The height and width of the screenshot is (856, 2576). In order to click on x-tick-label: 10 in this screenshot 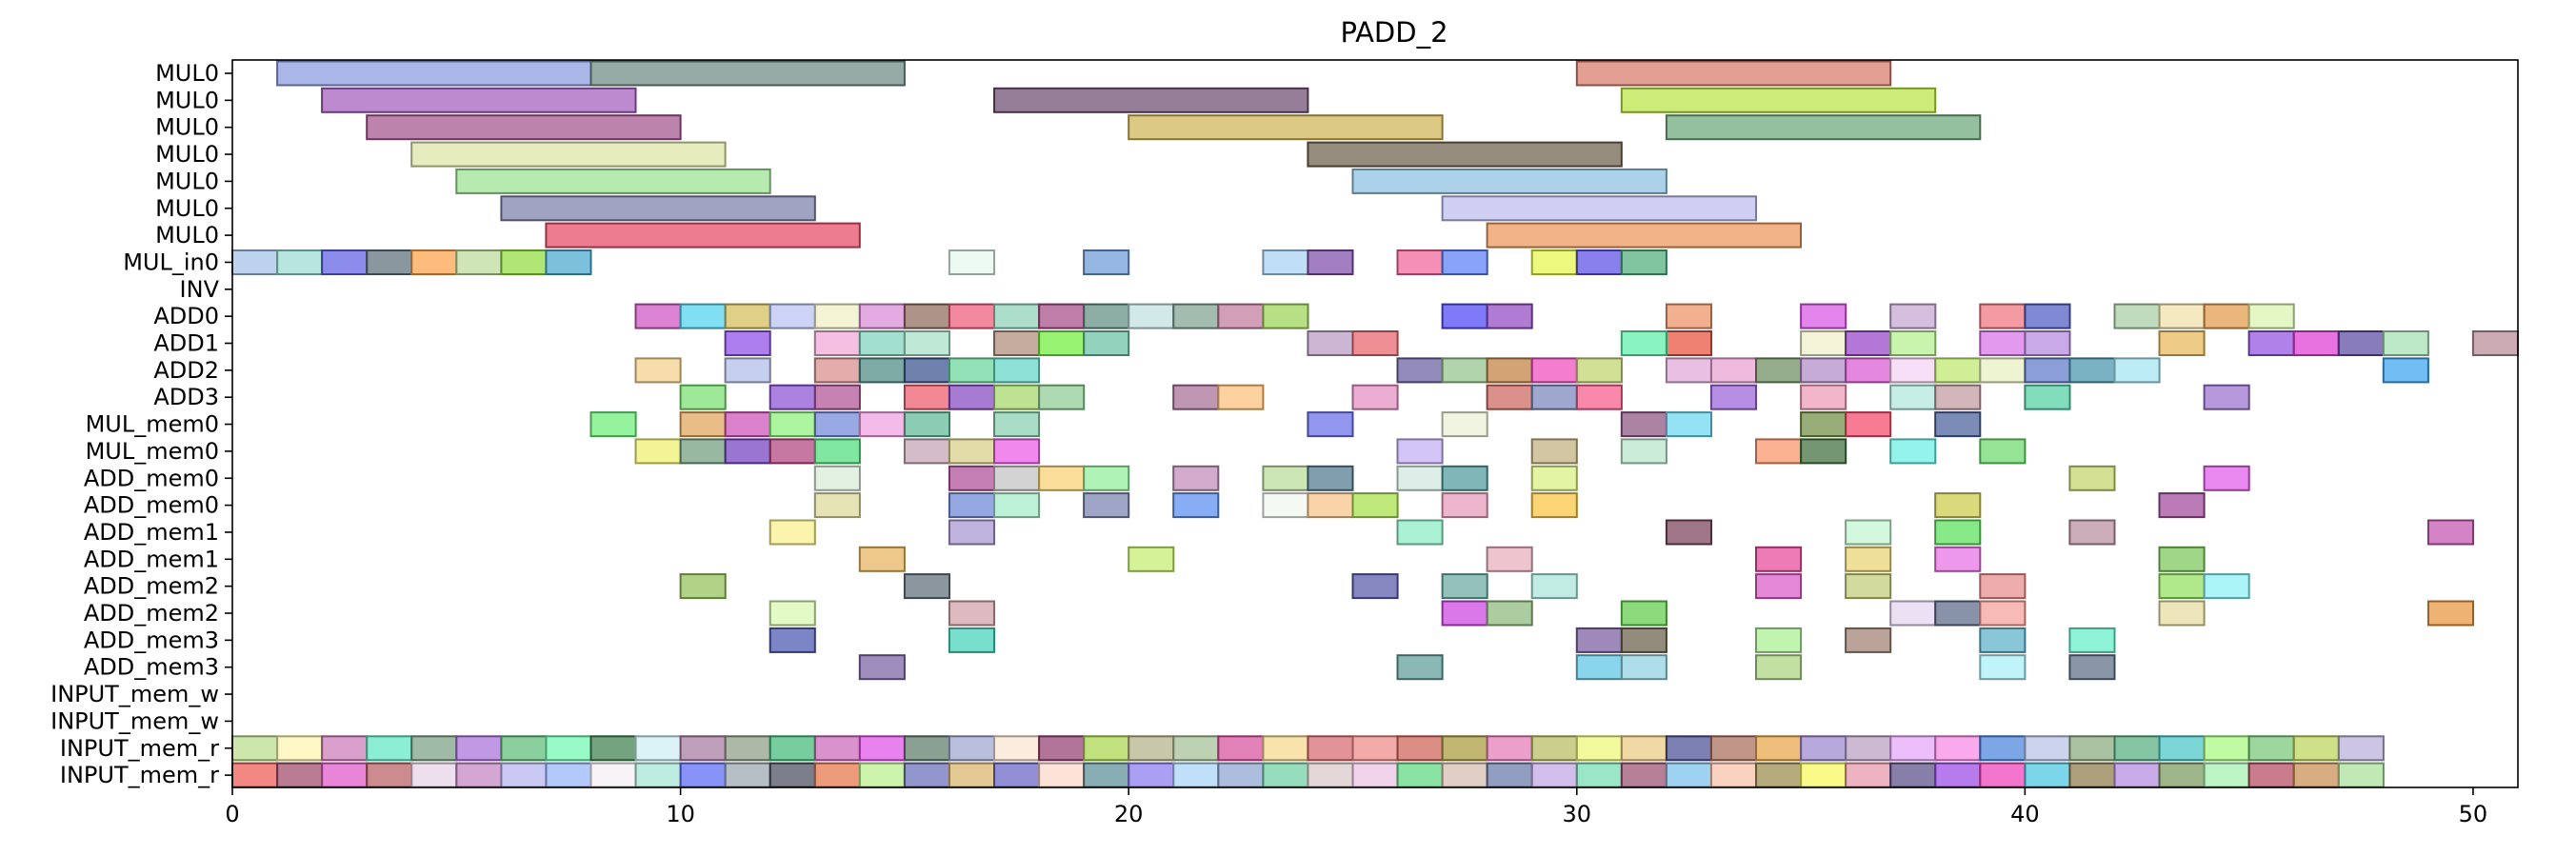, I will do `click(681, 814)`.